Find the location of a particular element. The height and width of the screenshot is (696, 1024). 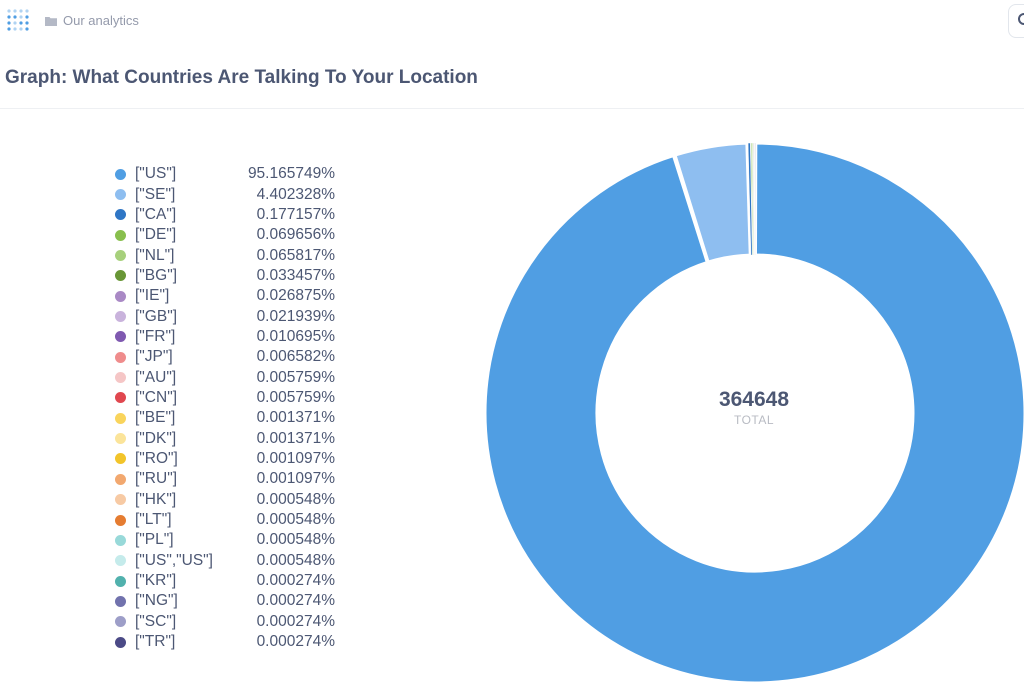

legend-label: ["CA"] is located at coordinates (156, 214).